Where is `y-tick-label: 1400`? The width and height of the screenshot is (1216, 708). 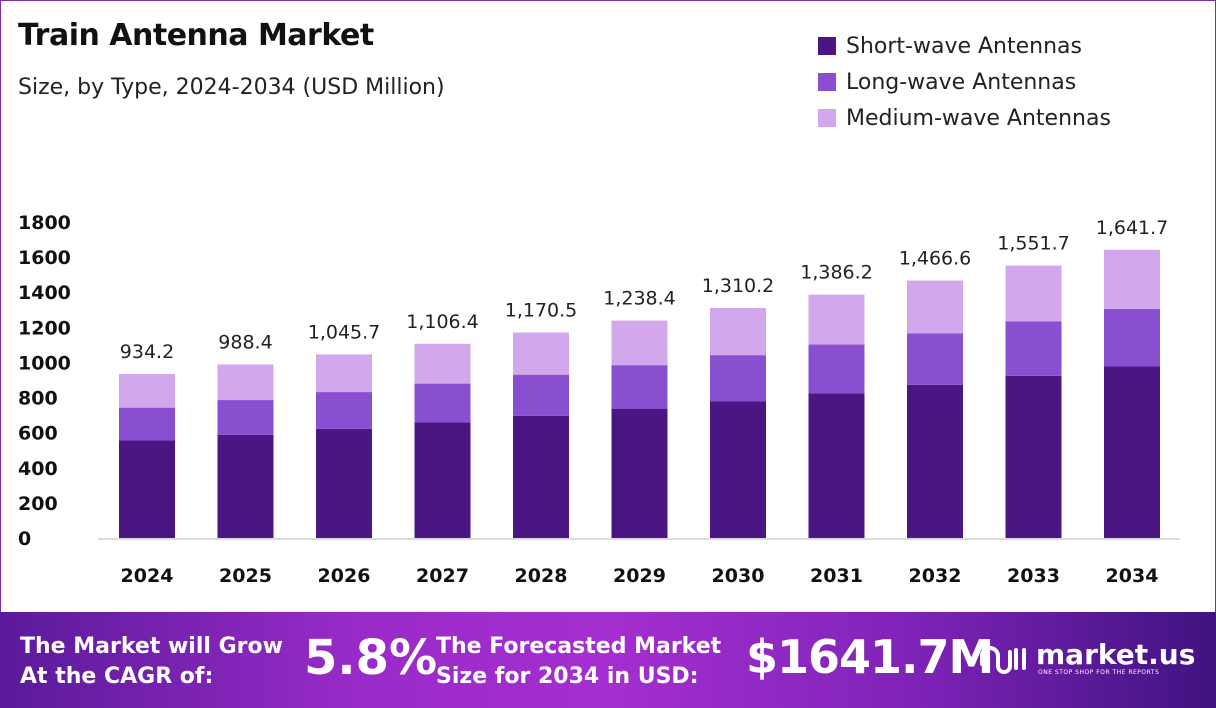 y-tick-label: 1400 is located at coordinates (44, 293).